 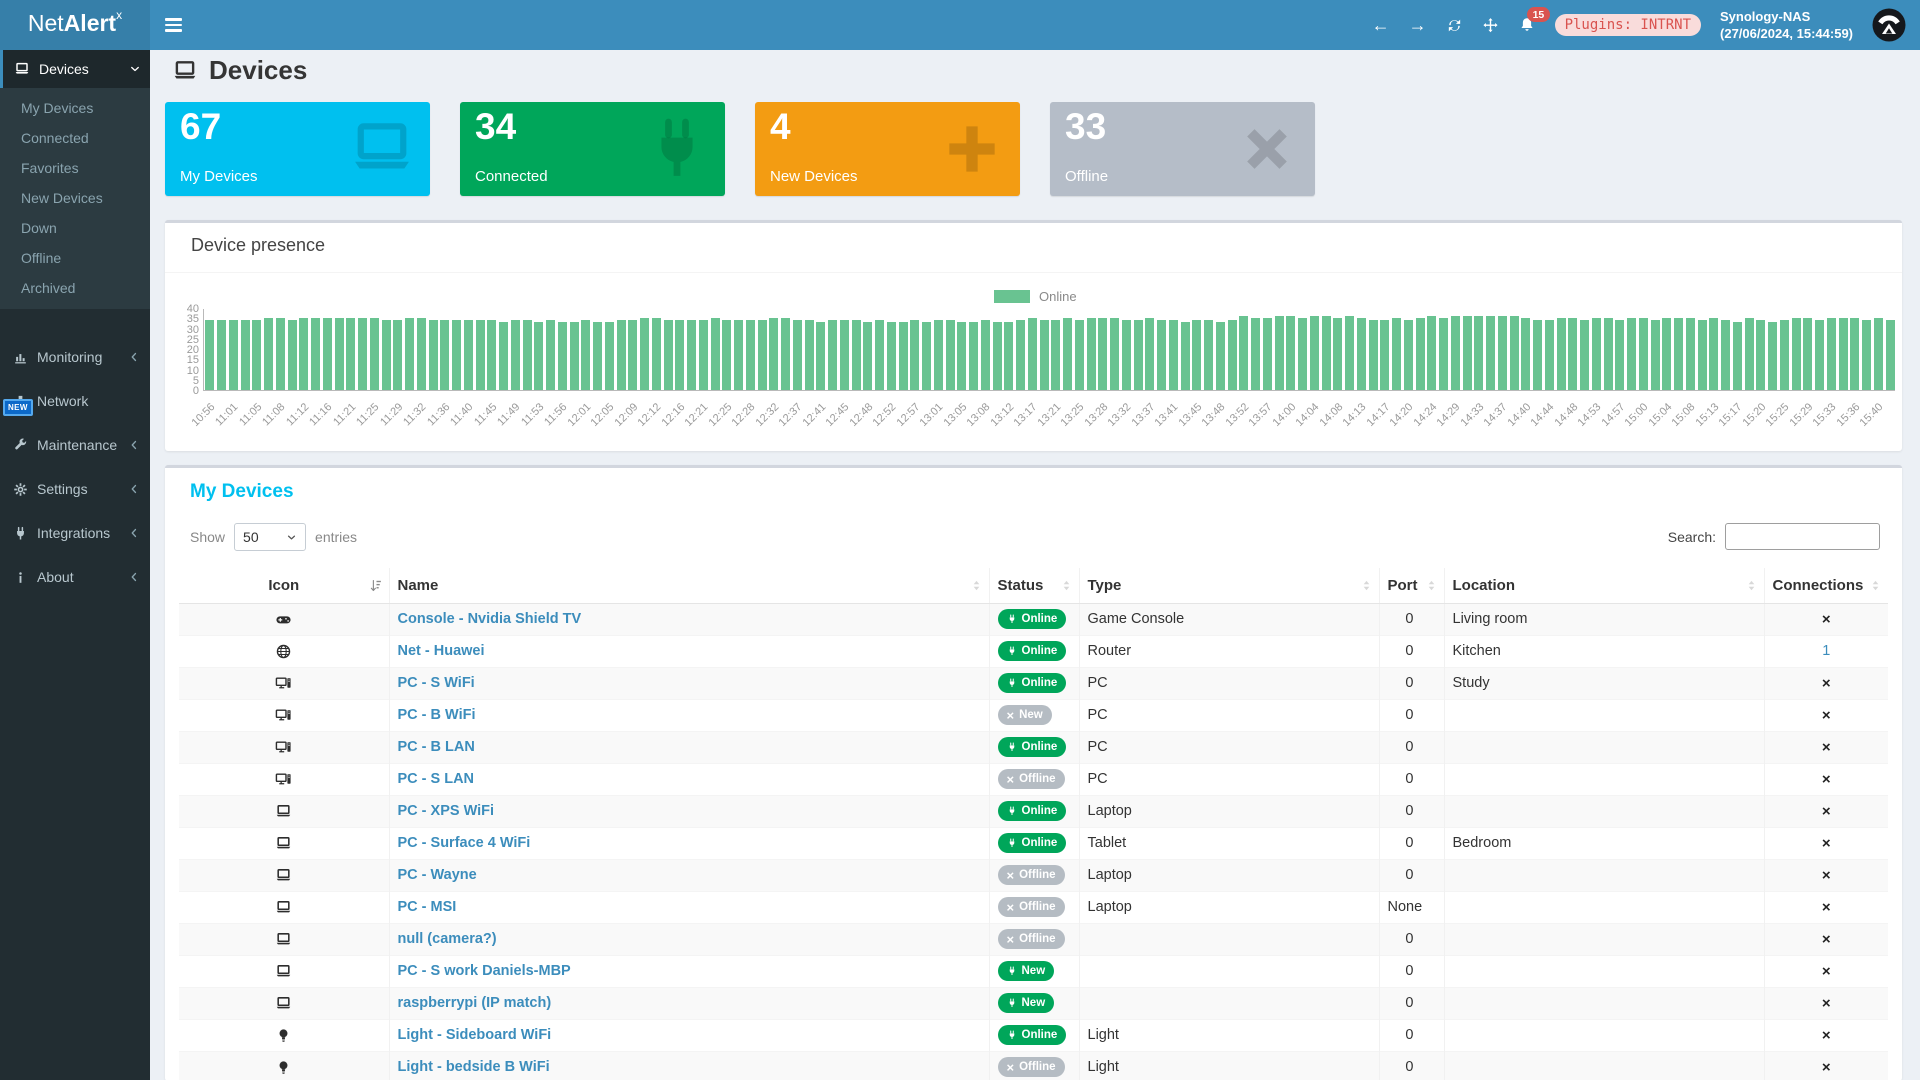 I want to click on device-type-cell: Laptop, so click(x=1229, y=874).